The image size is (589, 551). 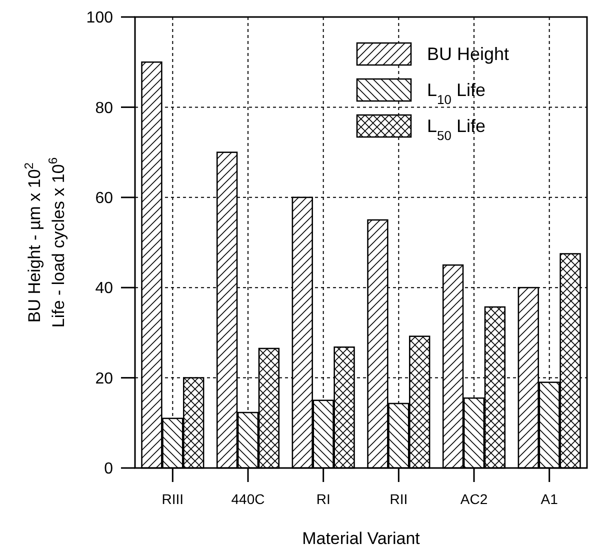 What do you see at coordinates (399, 499) in the screenshot?
I see `x-tick-label: RII` at bounding box center [399, 499].